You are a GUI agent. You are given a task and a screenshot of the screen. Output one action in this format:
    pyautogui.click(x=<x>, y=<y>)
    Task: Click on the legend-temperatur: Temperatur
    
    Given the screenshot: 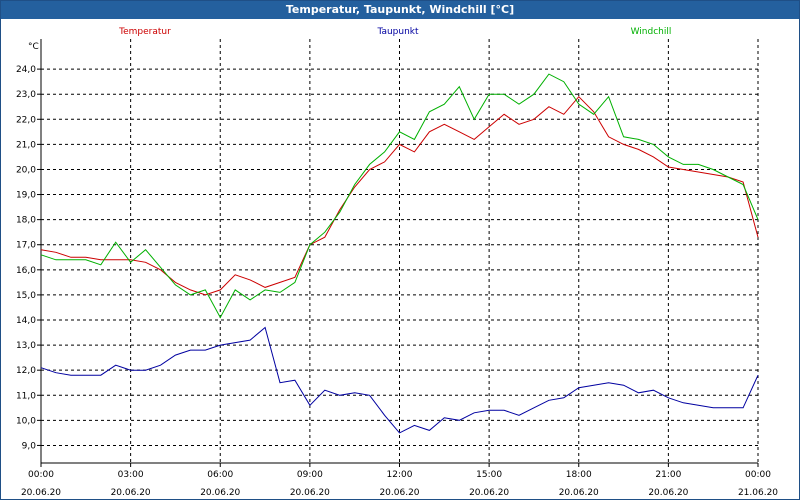 What is the action you would take?
    pyautogui.click(x=144, y=32)
    